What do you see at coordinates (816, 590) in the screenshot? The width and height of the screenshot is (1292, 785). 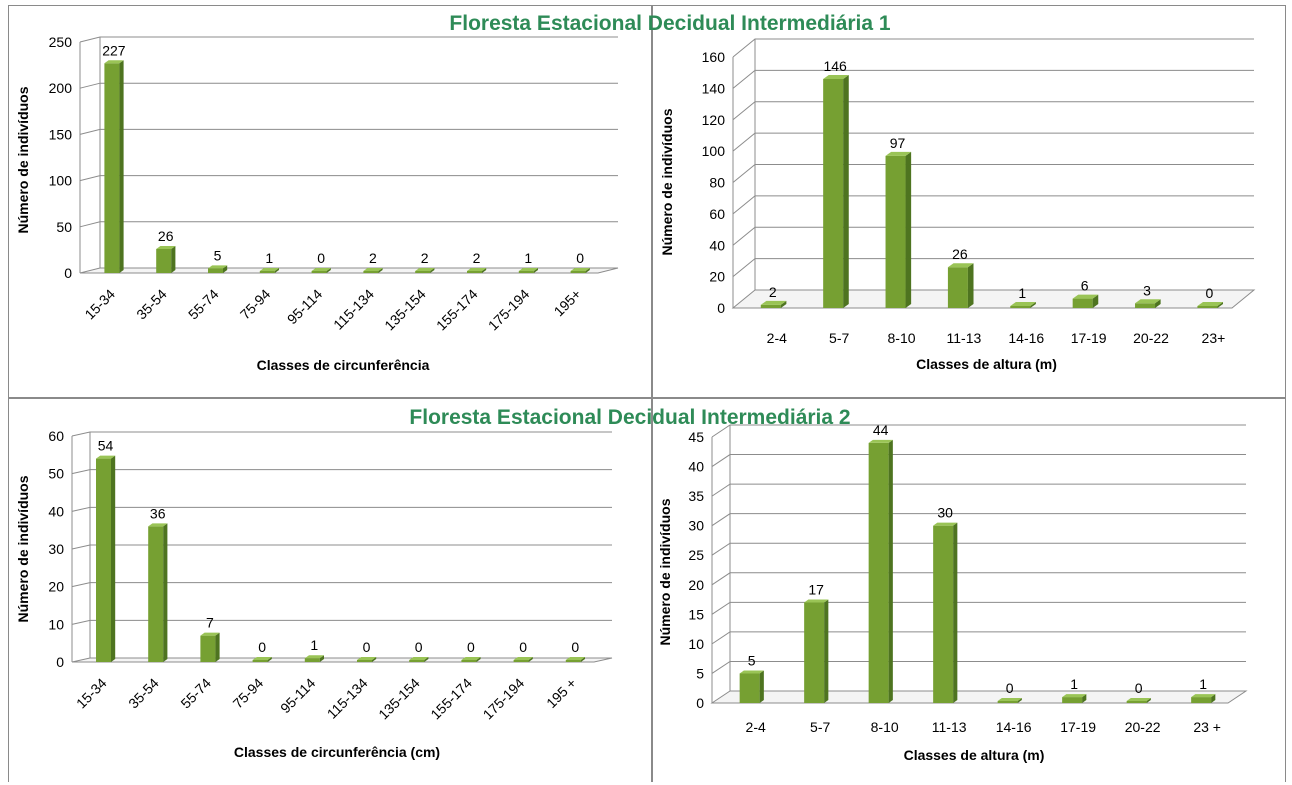 I see `data-label: 17` at bounding box center [816, 590].